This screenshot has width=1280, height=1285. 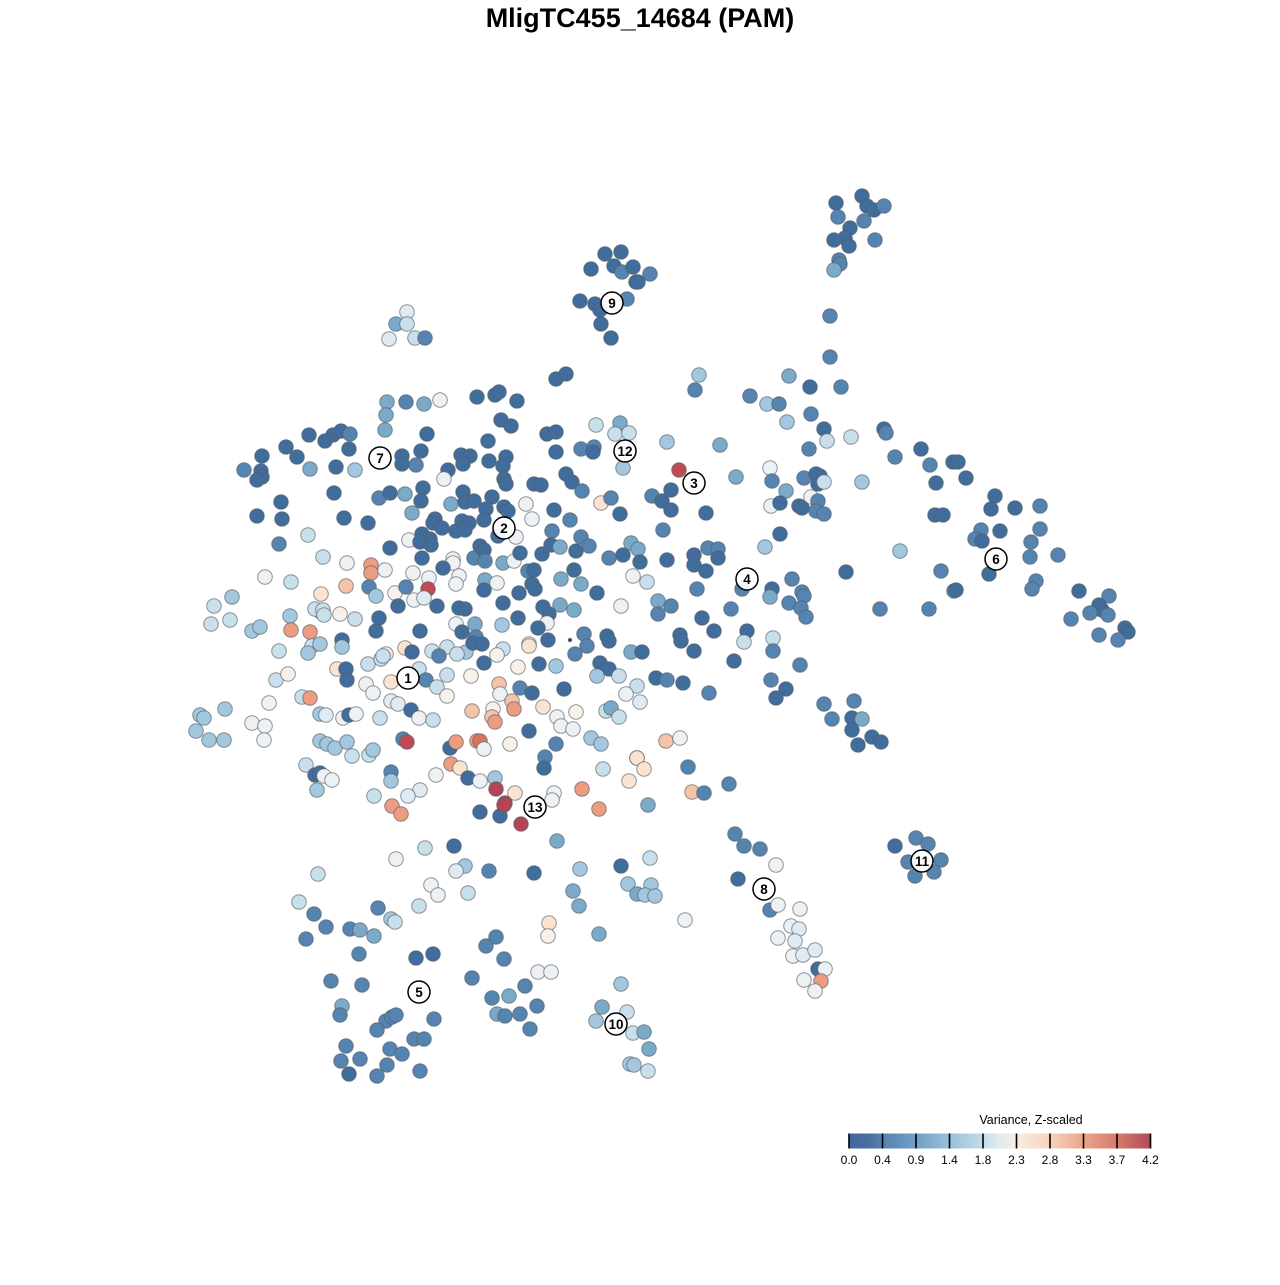 I want to click on svg-text: 0.9, so click(x=916, y=1160).